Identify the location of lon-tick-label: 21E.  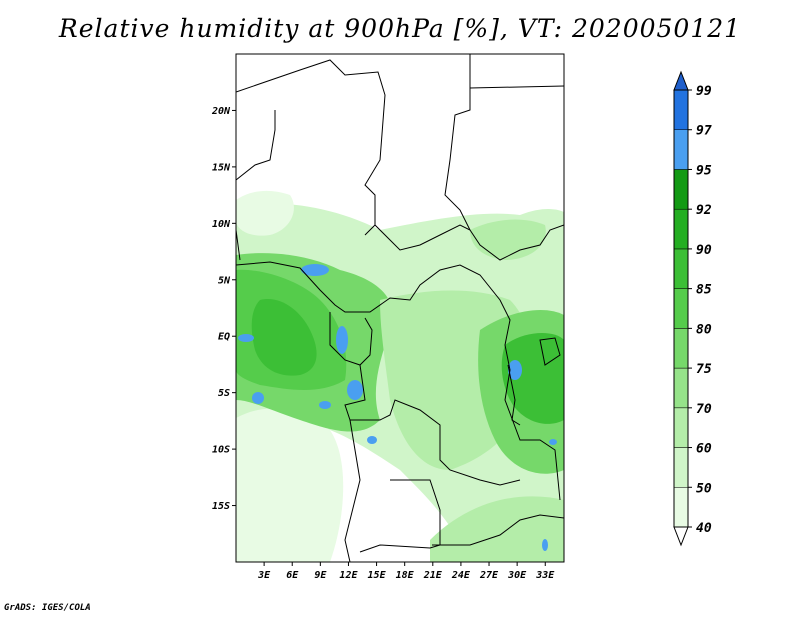
(433, 575).